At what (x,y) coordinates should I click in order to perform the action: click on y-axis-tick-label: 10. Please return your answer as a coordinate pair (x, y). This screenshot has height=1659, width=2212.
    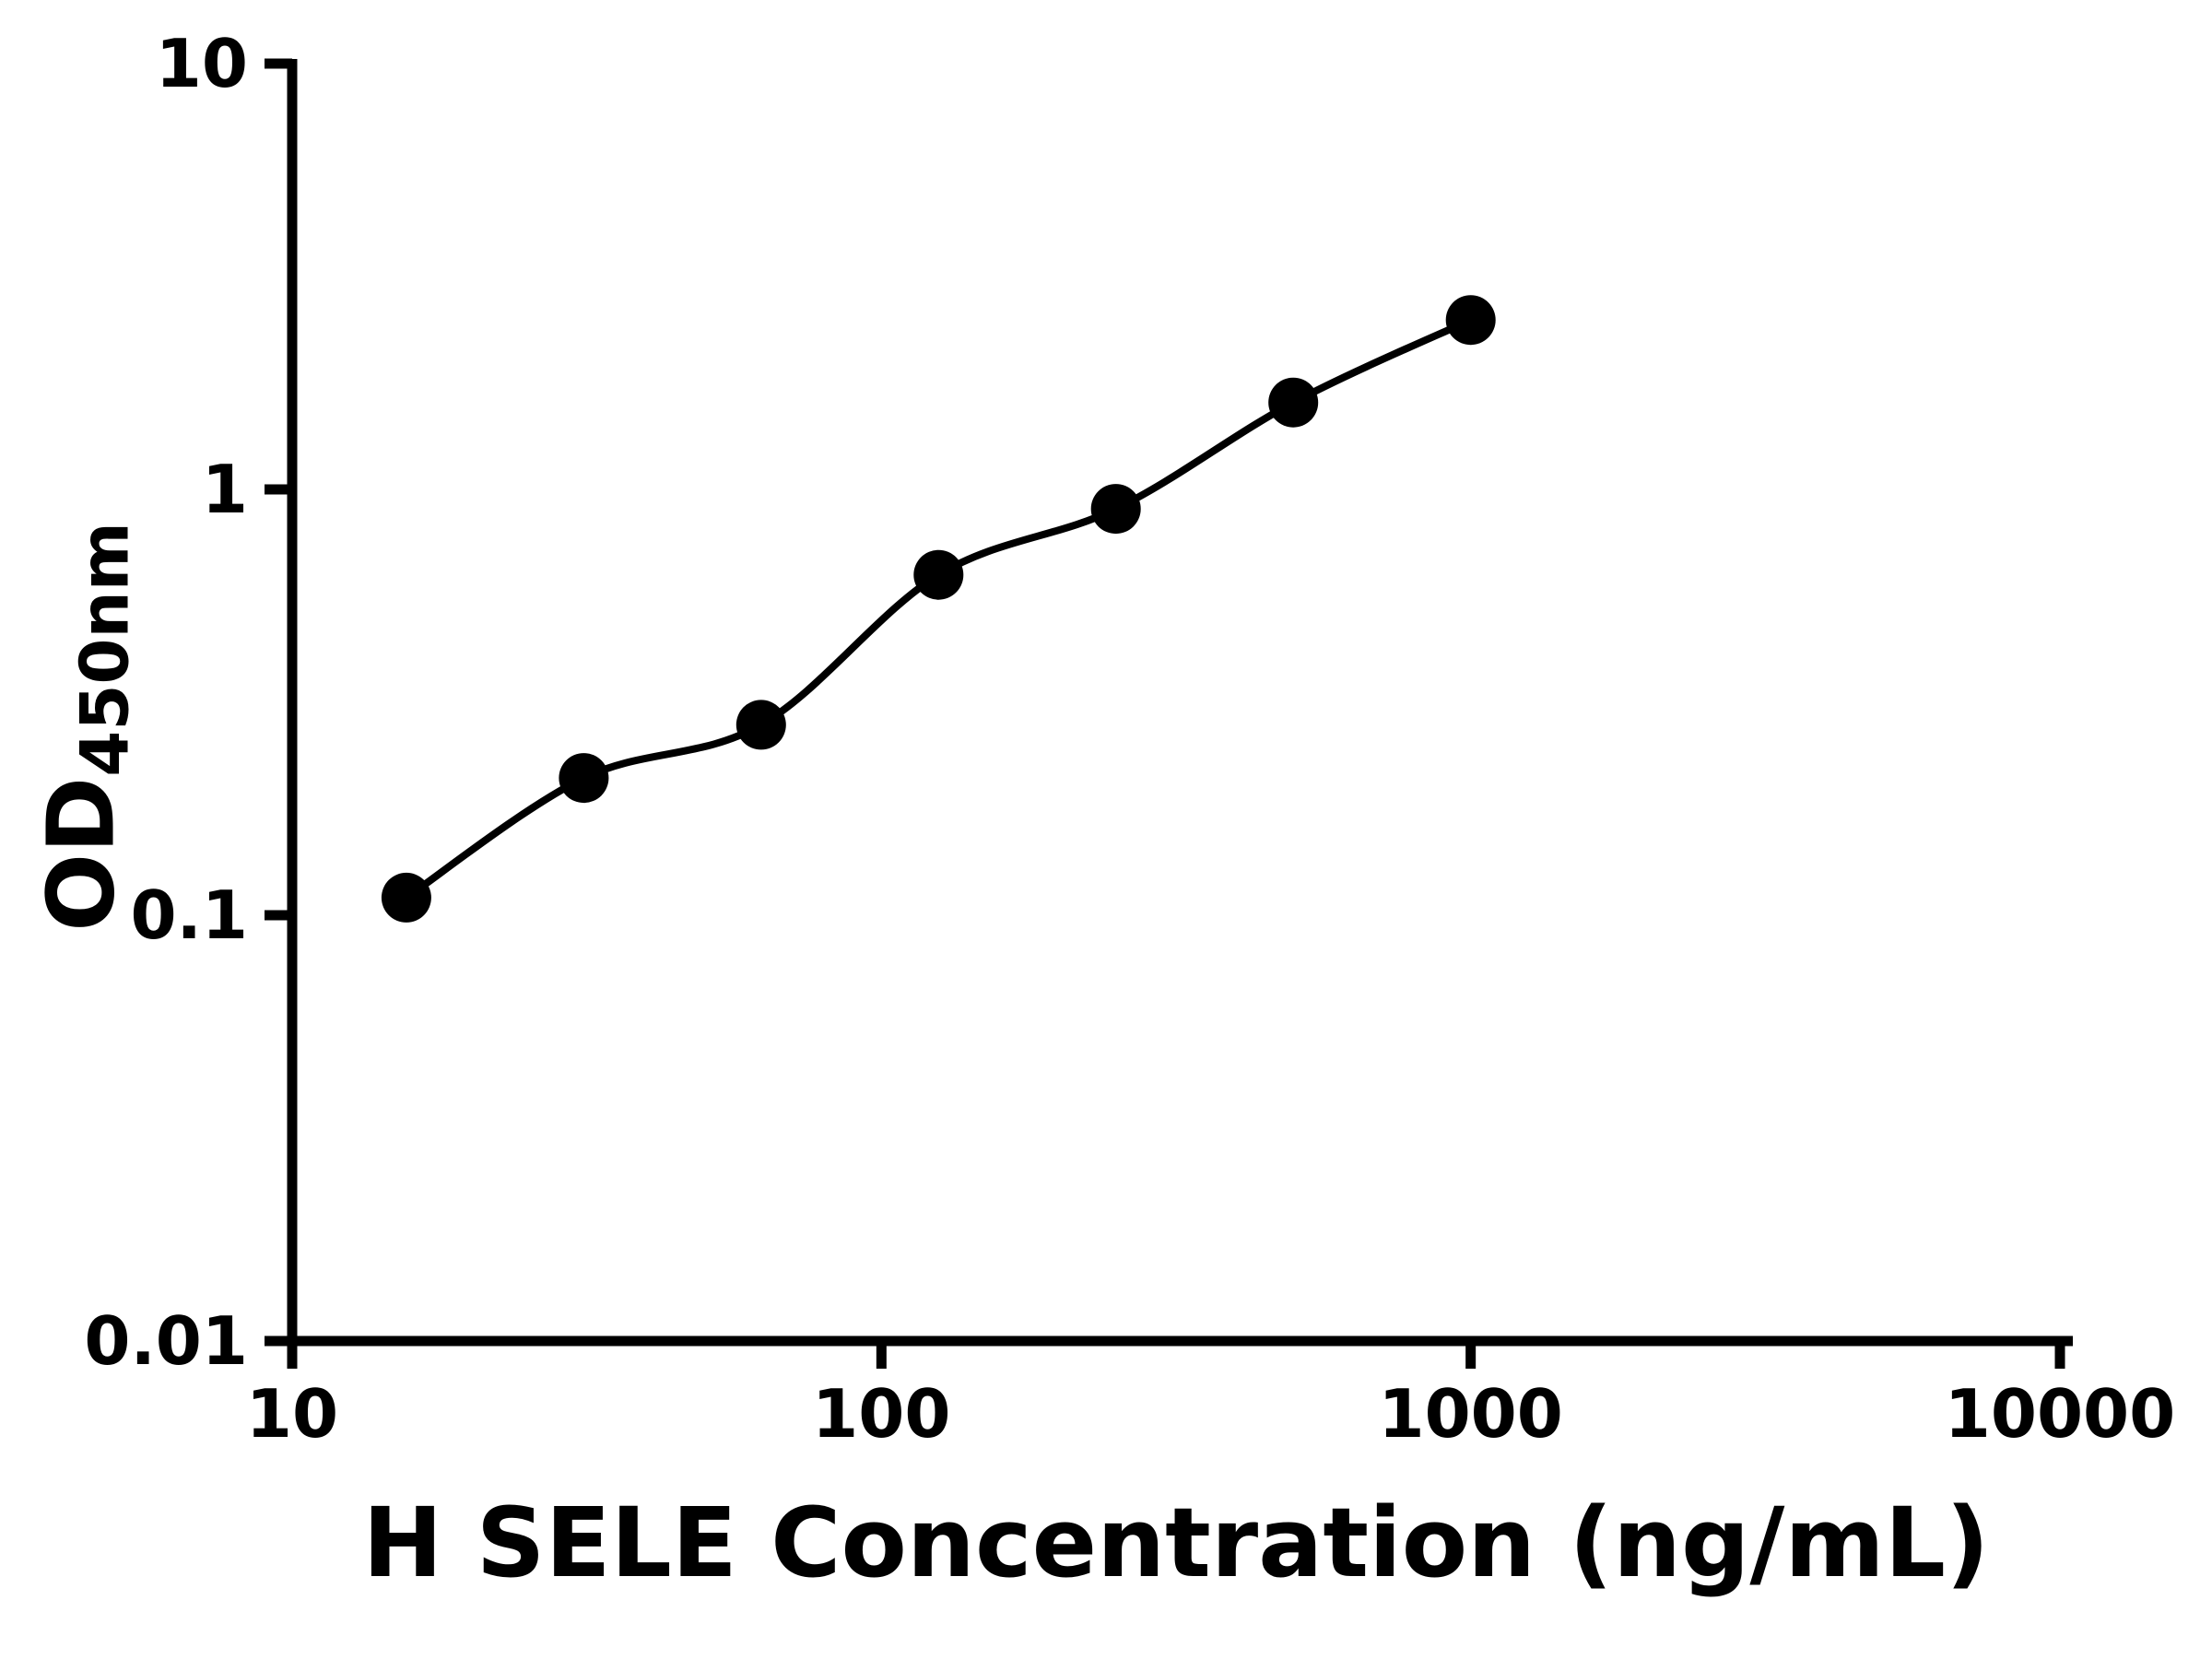
    Looking at the image, I should click on (202, 63).